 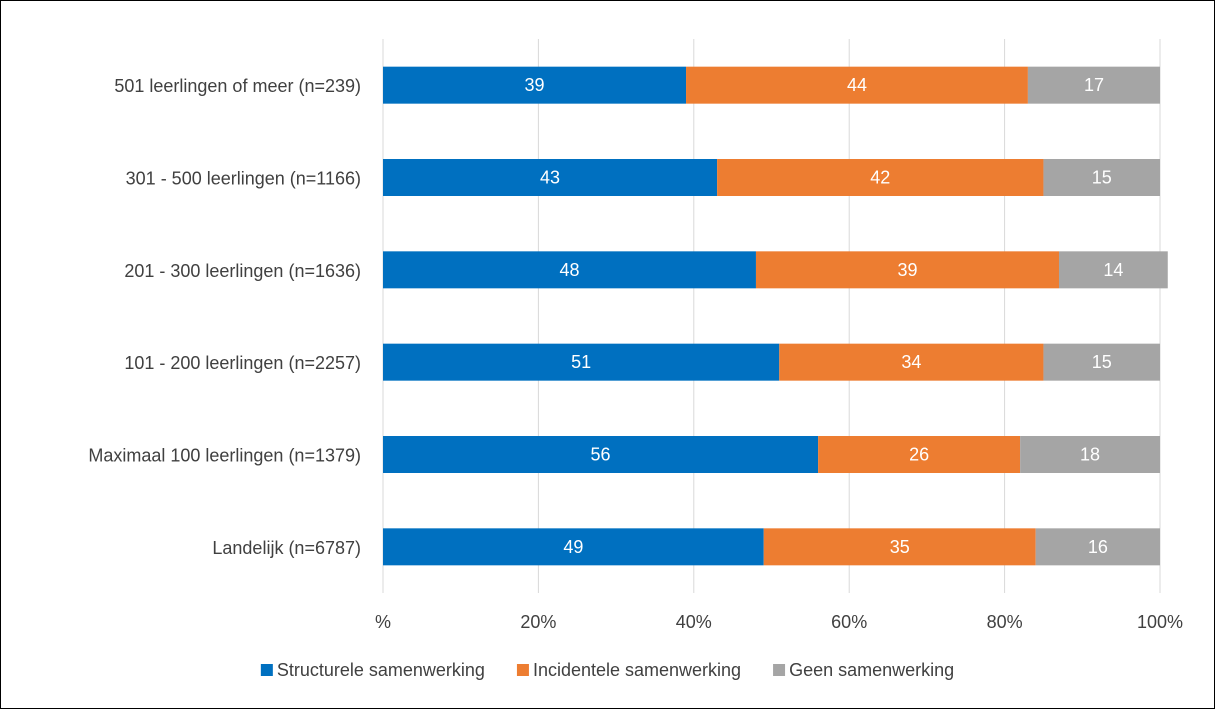 I want to click on x-tick-label: 40%, so click(x=694, y=622).